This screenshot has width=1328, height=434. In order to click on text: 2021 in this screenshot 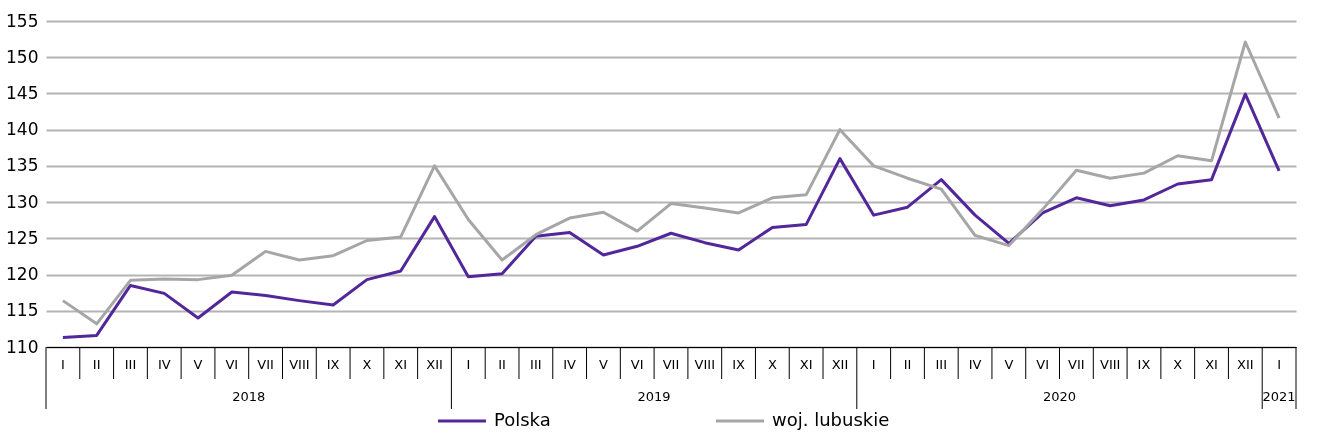, I will do `click(1279, 396)`.